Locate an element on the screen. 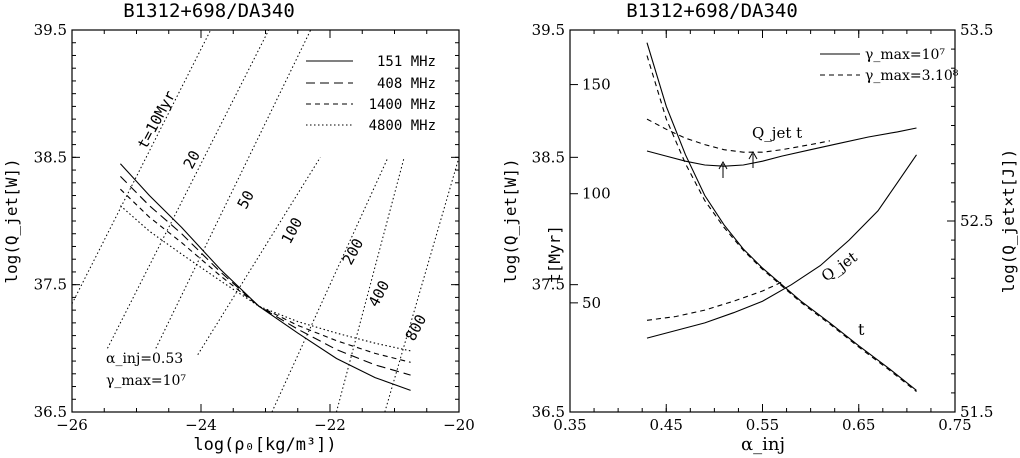  time-tick-label: 50 is located at coordinates (591, 303).